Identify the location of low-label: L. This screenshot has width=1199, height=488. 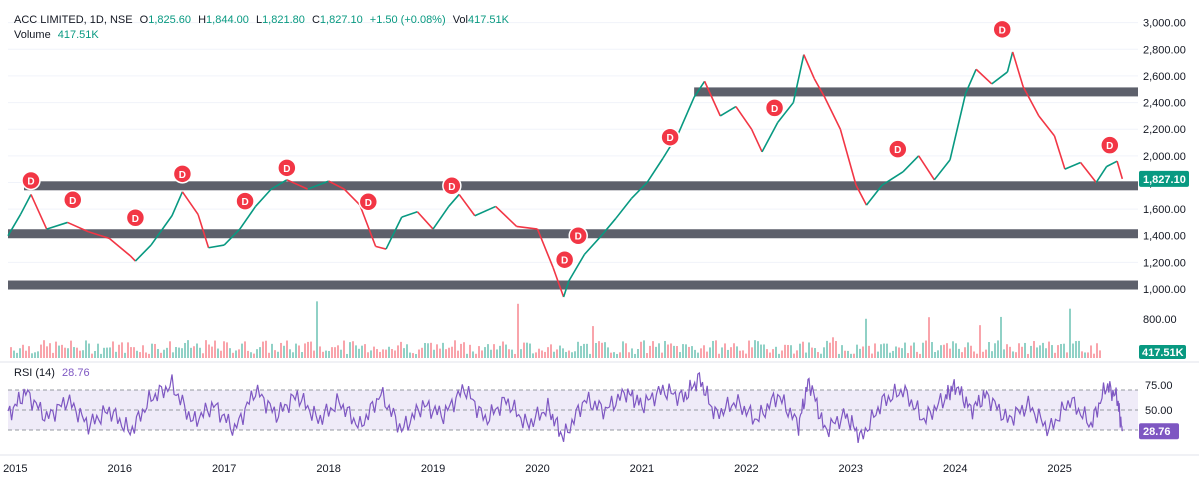
(259, 20).